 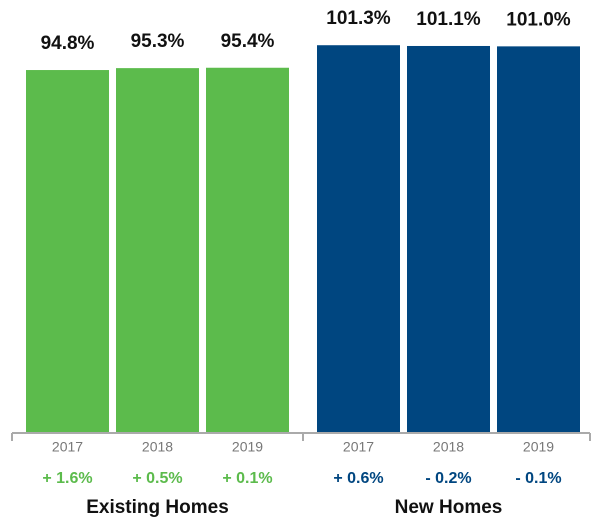 I want to click on change-label: - 0.2%, so click(x=448, y=478).